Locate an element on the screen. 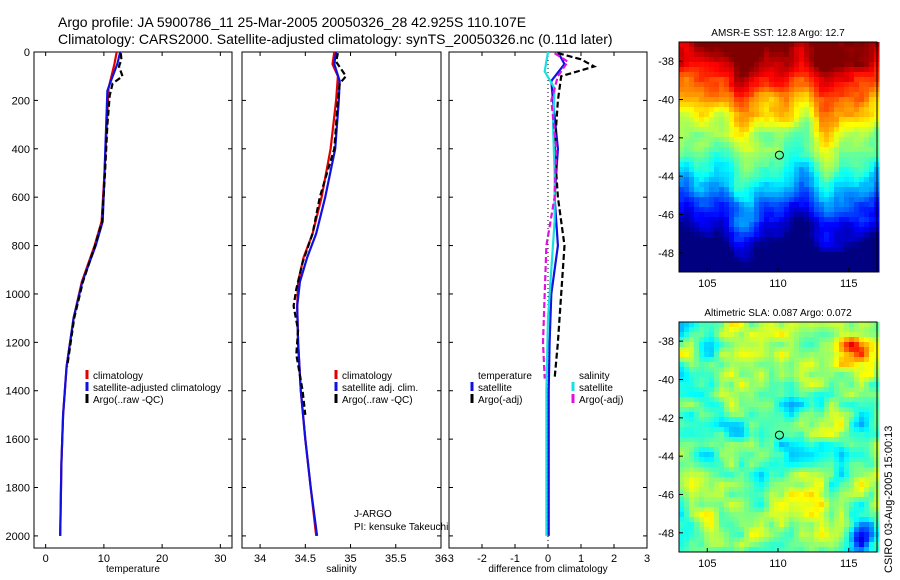 Image resolution: width=900 pixels, height=580 pixels. depth-tick-label: 2000 is located at coordinates (18, 537).